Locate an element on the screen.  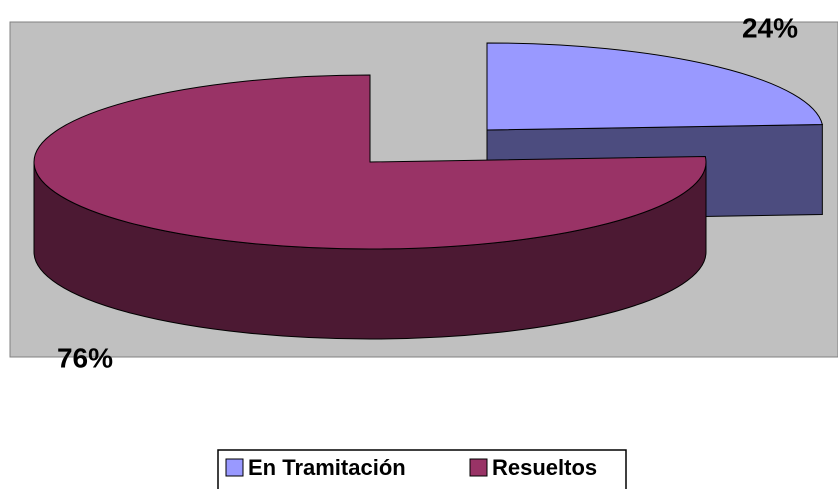
legend-label: Resueltos is located at coordinates (544, 467).